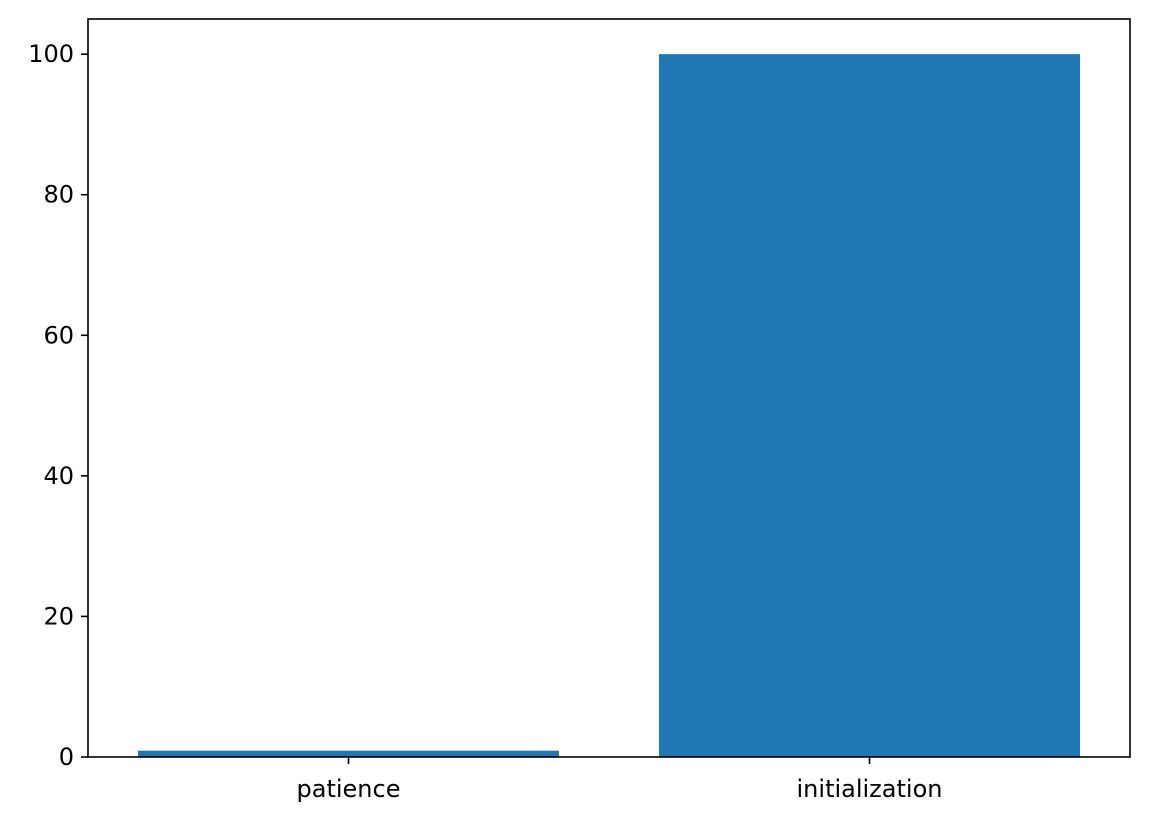  Describe the element at coordinates (58, 405) in the screenshot. I see `y-axis: 0 20 40 60 80 100` at that location.